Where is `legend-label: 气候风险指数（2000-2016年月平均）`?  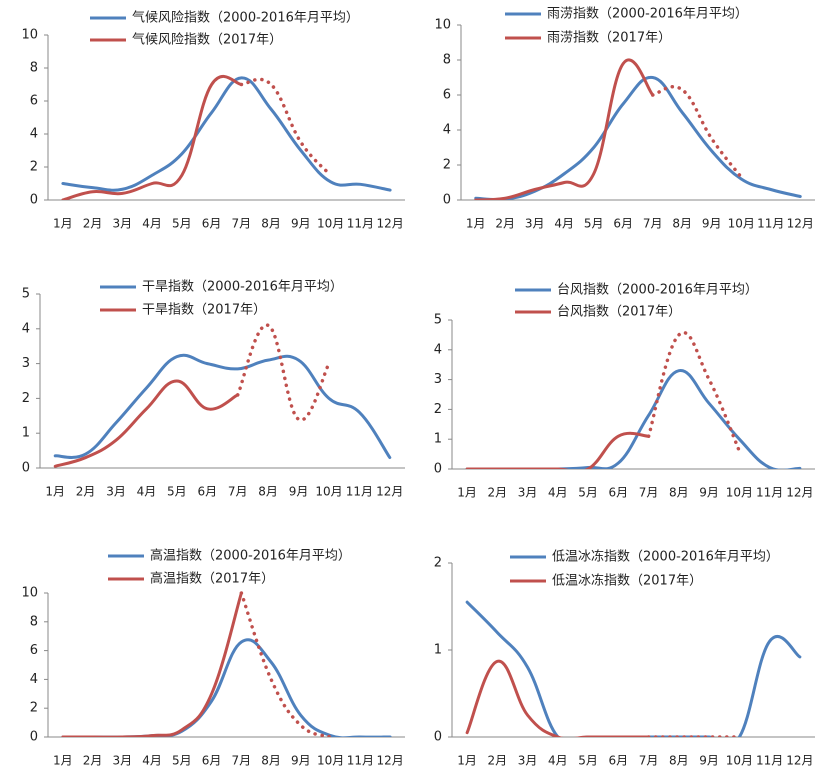 legend-label: 气候风险指数（2000-2016年月平均） is located at coordinates (245, 18).